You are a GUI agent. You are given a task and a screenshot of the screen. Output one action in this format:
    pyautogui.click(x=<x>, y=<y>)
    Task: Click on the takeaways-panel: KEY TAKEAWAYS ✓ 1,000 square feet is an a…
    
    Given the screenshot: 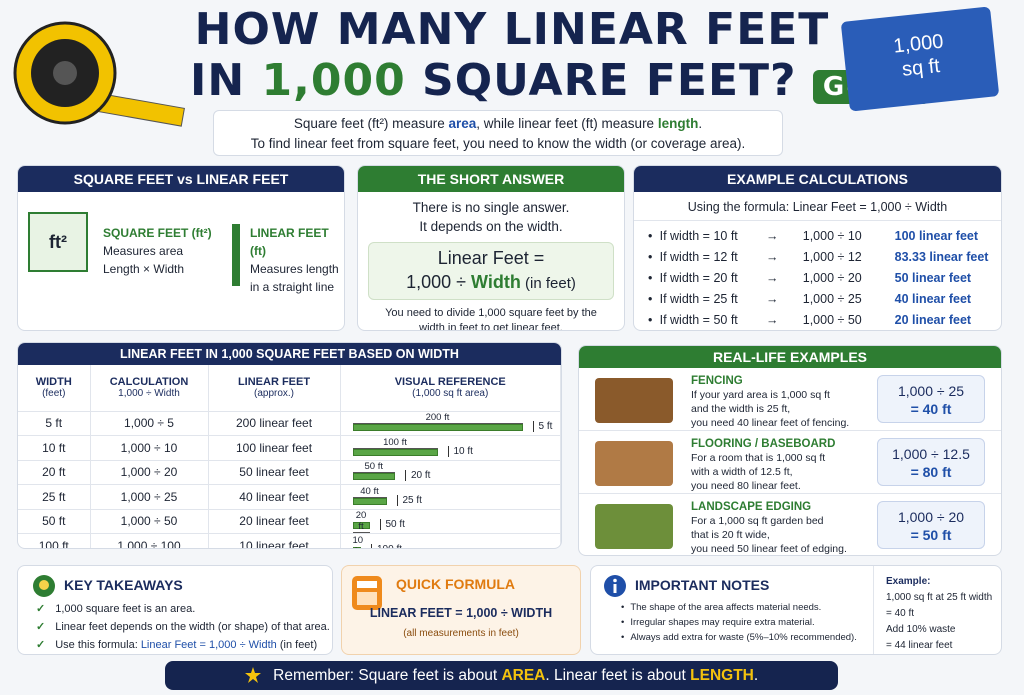 What is the action you would take?
    pyautogui.click(x=175, y=610)
    